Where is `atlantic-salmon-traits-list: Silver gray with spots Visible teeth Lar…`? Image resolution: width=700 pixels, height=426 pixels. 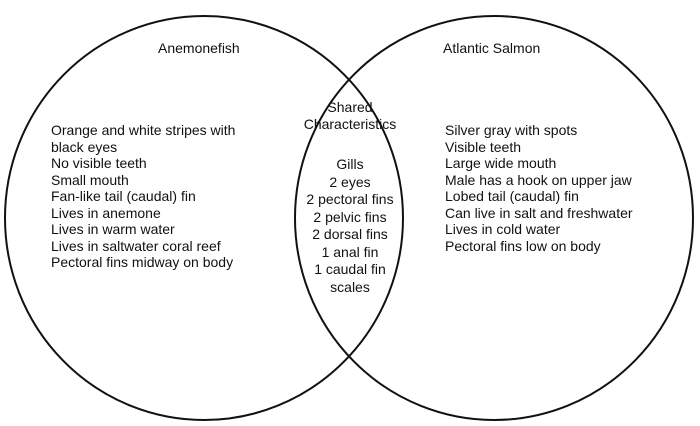 atlantic-salmon-traits-list: Silver gray with spots Visible teeth Lar… is located at coordinates (539, 188).